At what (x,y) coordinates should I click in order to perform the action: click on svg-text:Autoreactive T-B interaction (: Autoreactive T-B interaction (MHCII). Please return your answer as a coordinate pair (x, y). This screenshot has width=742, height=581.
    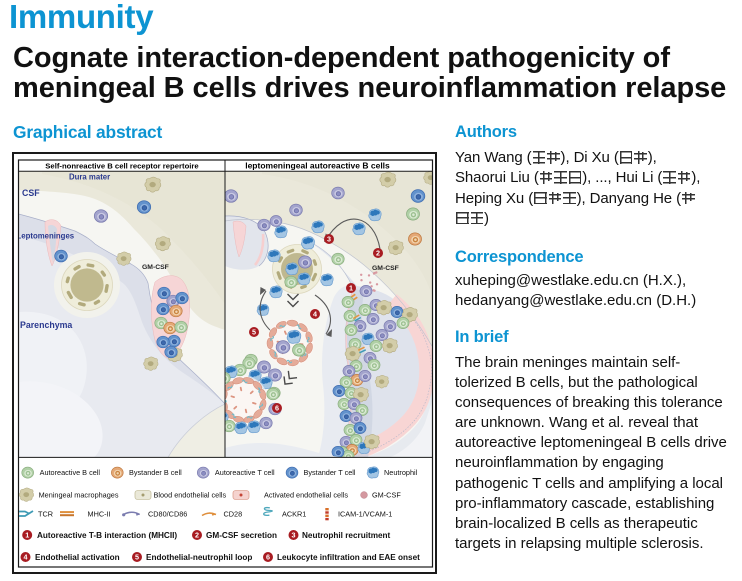
    Looking at the image, I should click on (107, 535).